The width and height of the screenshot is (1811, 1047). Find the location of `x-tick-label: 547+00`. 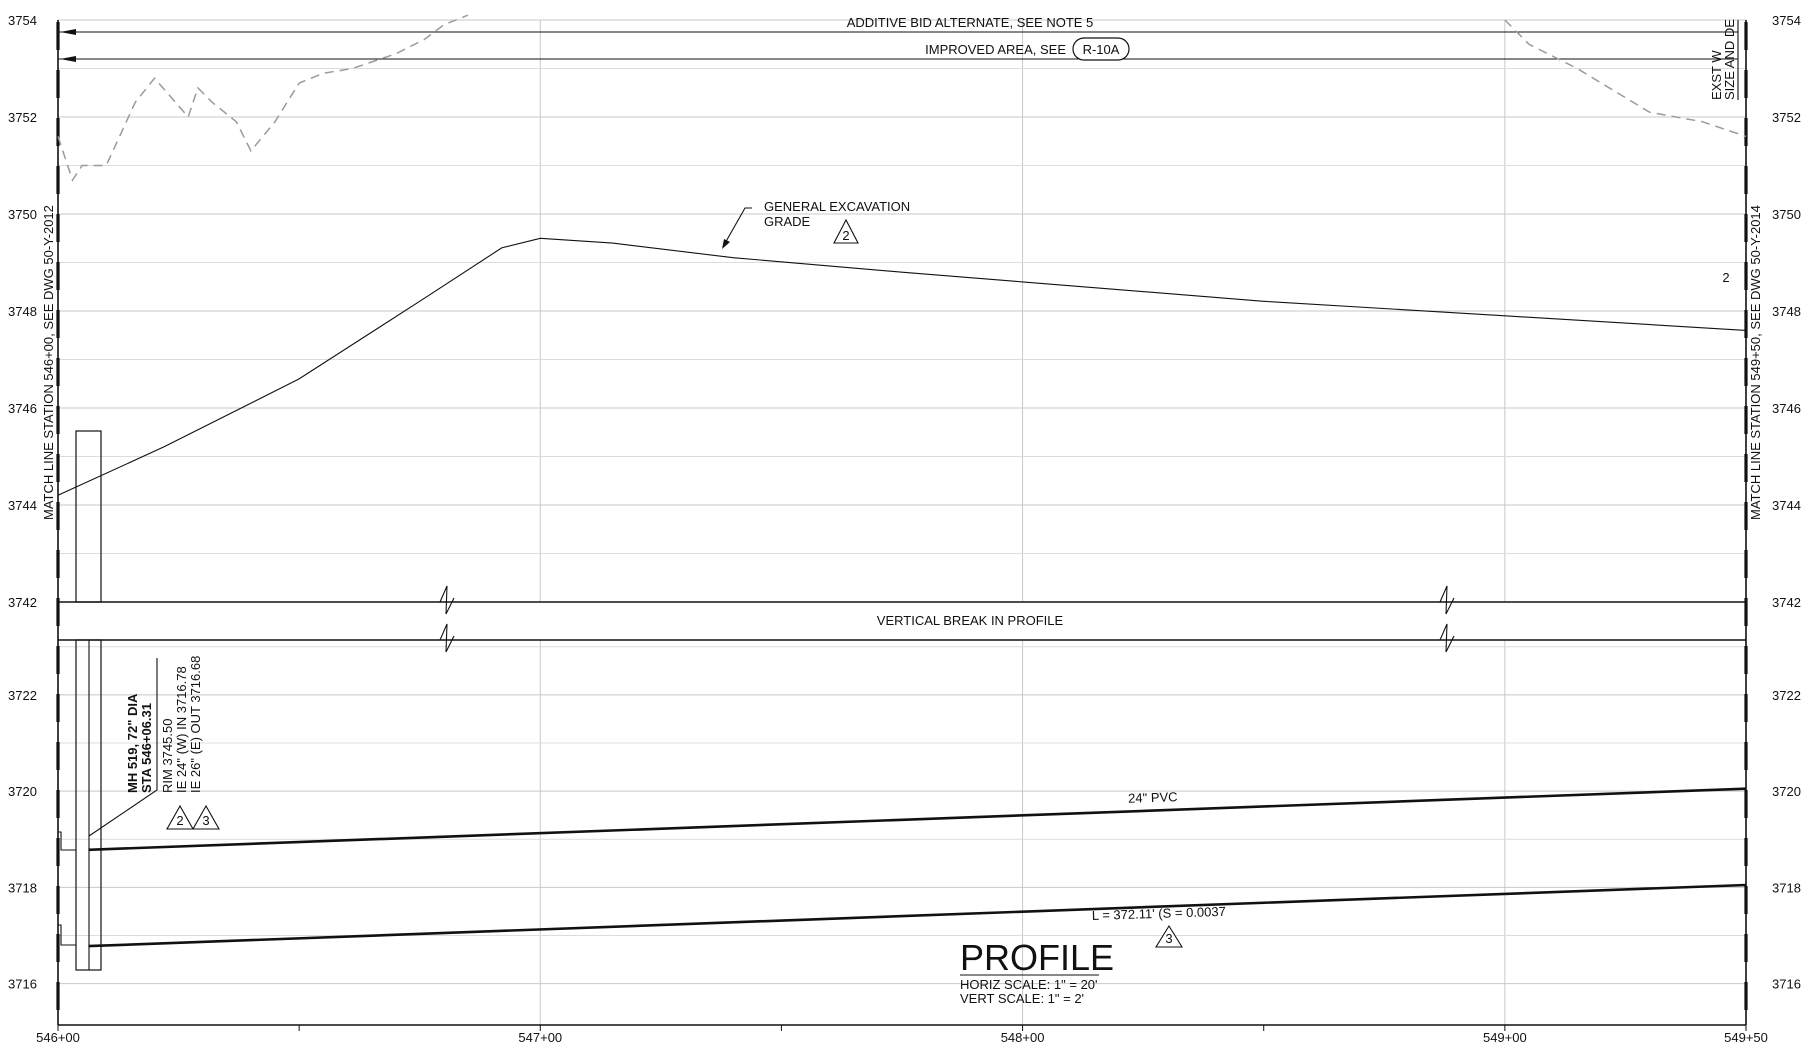

x-tick-label: 547+00 is located at coordinates (540, 1037).